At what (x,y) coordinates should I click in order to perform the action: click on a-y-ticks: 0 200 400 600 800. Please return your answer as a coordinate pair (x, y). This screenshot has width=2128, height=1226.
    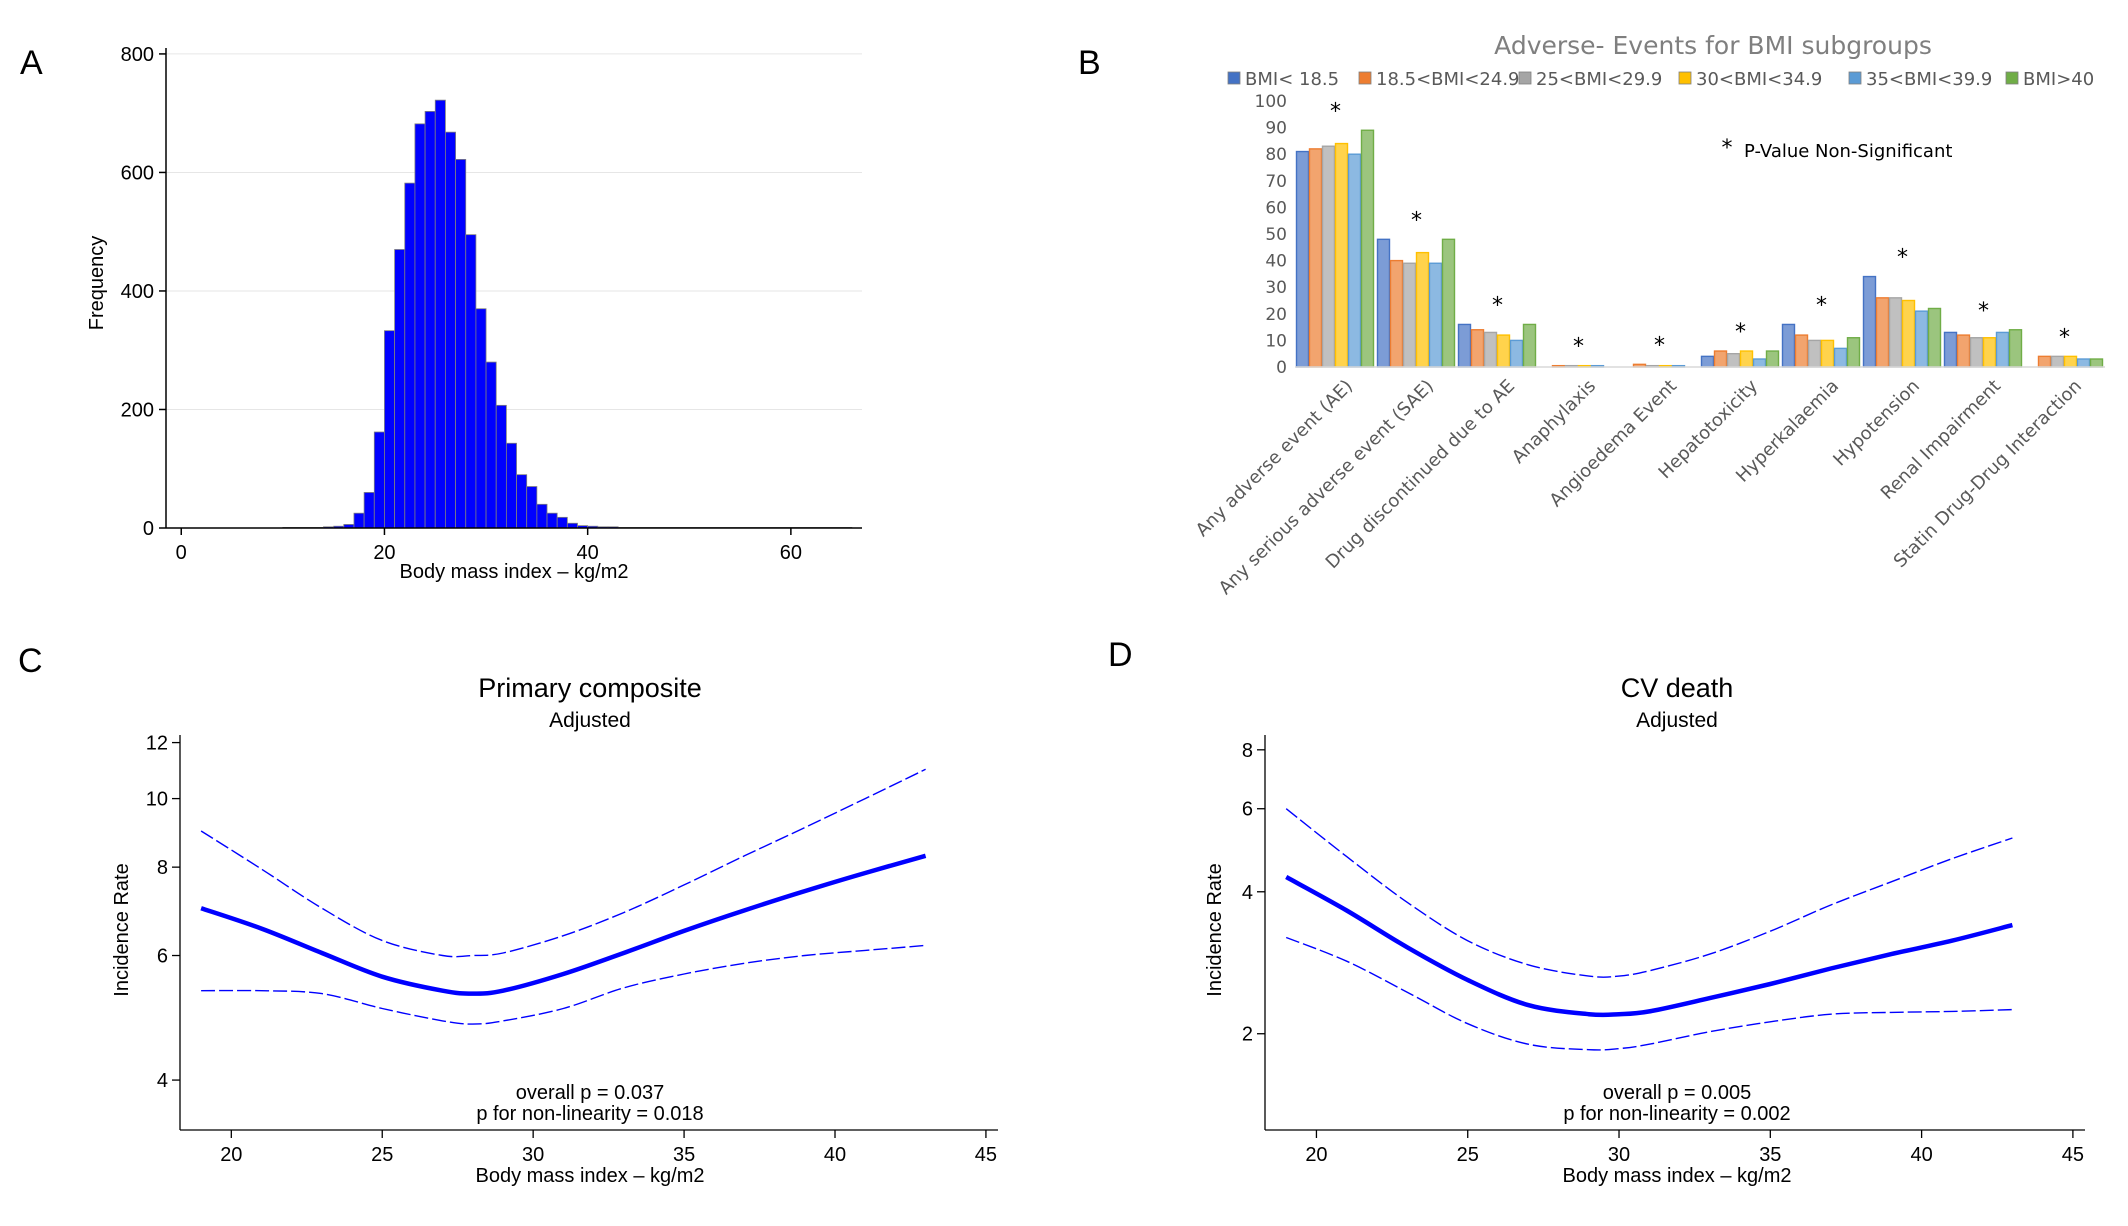
    Looking at the image, I should click on (143, 292).